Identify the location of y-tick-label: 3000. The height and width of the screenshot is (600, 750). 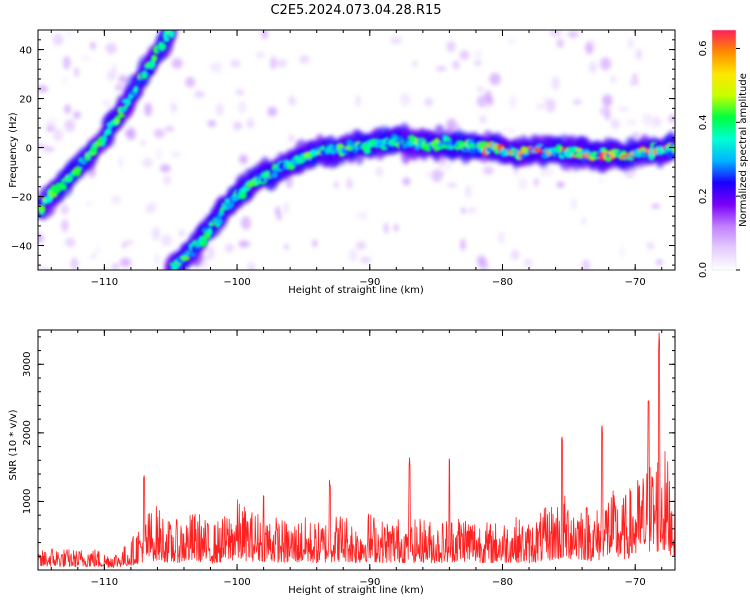
(27, 364).